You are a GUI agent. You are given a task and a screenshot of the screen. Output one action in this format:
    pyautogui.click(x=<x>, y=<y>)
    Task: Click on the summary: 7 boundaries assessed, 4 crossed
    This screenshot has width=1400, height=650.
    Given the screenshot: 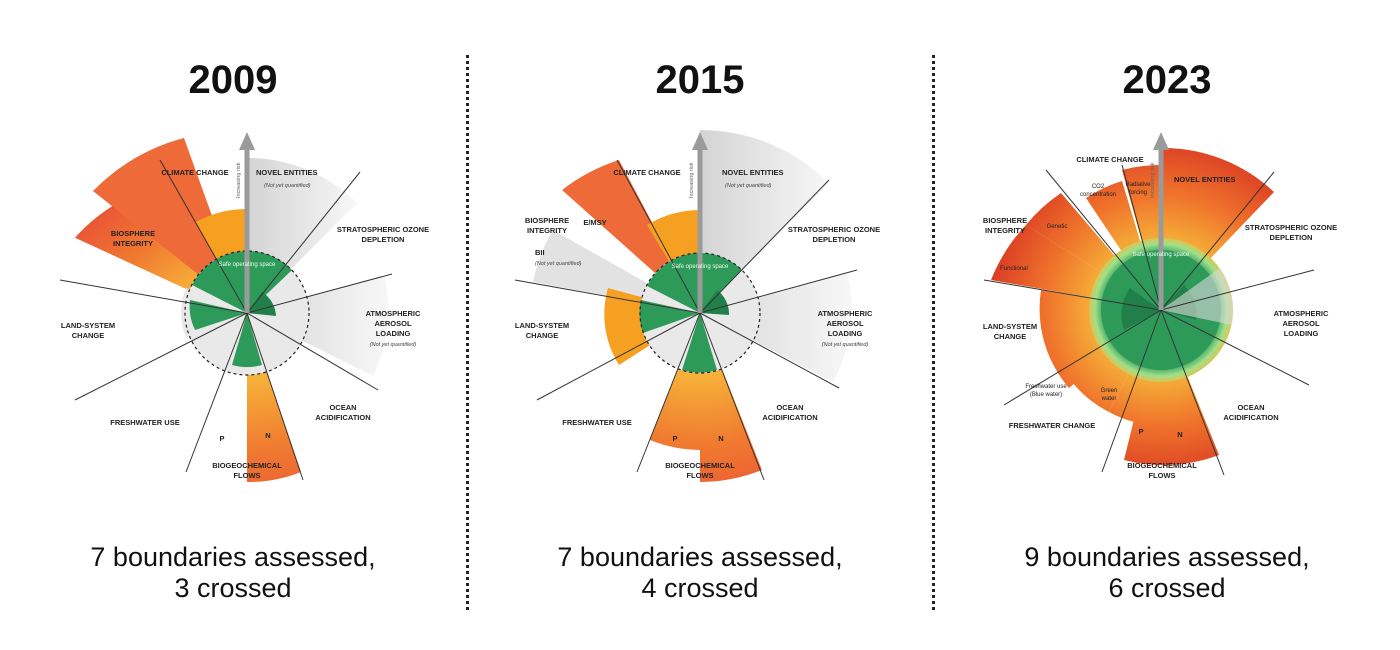 What is the action you would take?
    pyautogui.click(x=700, y=573)
    